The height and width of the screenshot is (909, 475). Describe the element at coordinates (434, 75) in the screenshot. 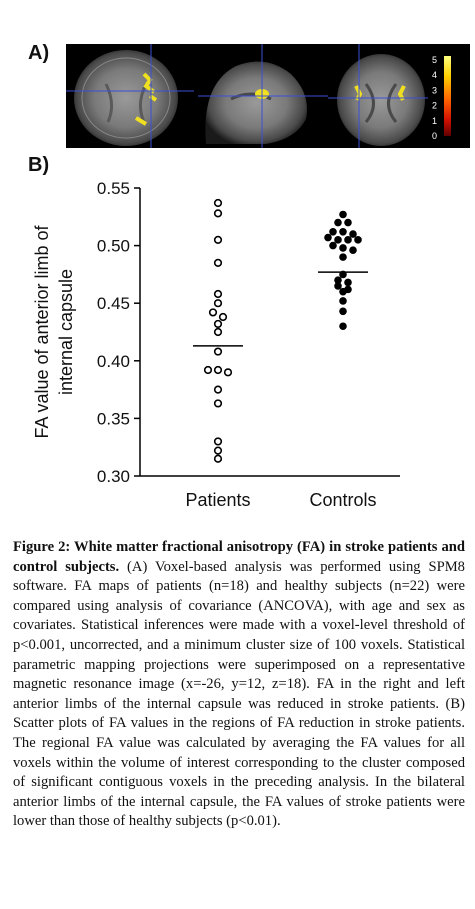

I see `colorbar-tick-label: 4` at that location.